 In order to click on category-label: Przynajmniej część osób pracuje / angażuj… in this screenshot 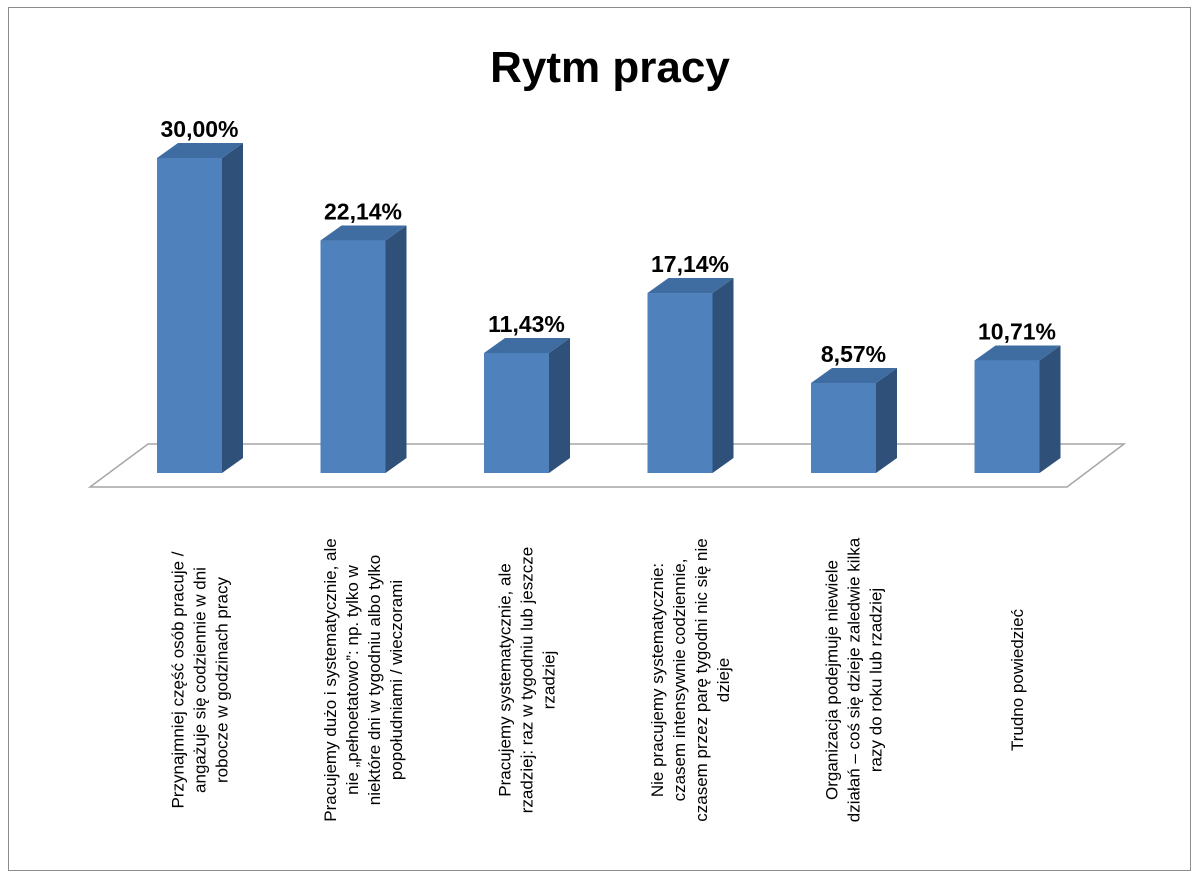, I will do `click(200, 679)`.